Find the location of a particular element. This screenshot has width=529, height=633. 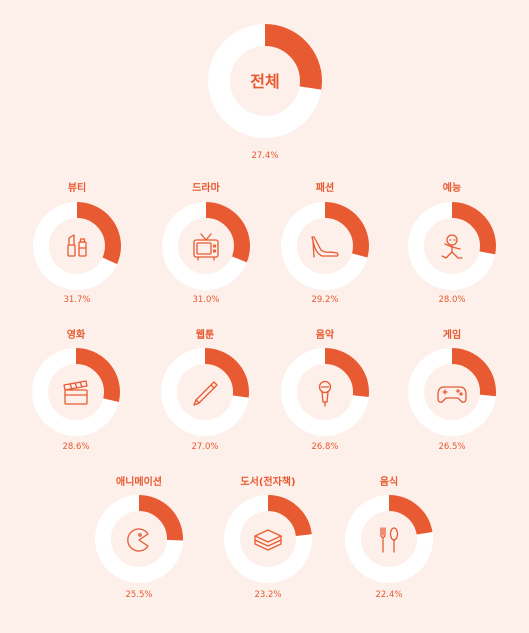

category-label: 음악 is located at coordinates (325, 335).